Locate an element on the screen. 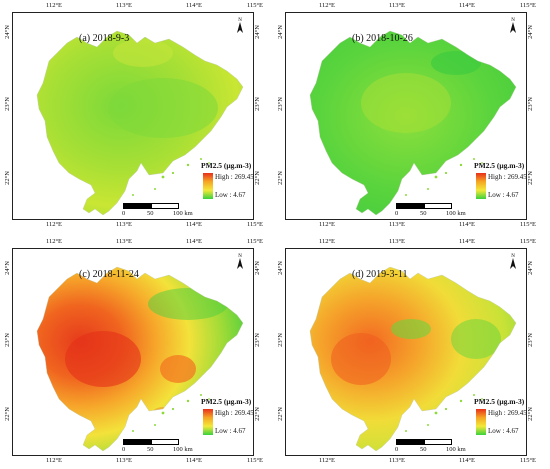 Image resolution: width=550 pixels, height=469 pixels. panel-title: (d) 2019-3-11 is located at coordinates (380, 274).